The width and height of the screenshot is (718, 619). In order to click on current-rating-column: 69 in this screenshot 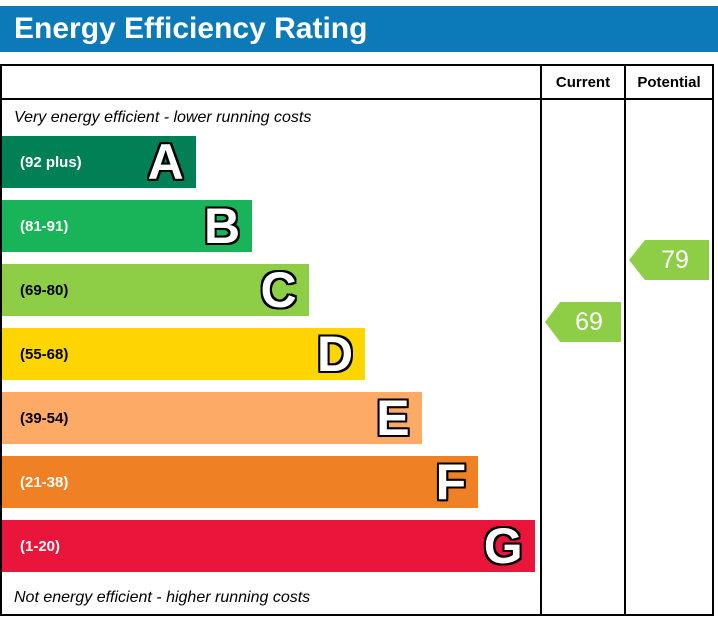, I will do `click(584, 357)`.